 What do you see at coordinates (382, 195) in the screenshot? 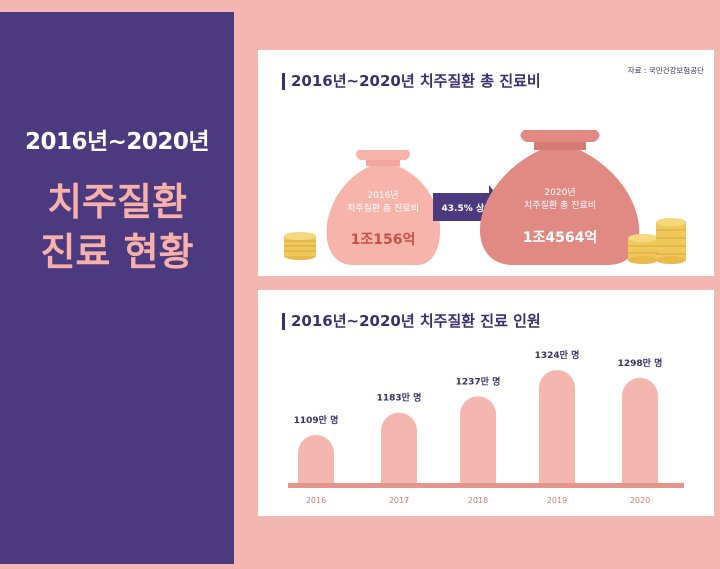
I see `bag-2016-year: 2016년` at bounding box center [382, 195].